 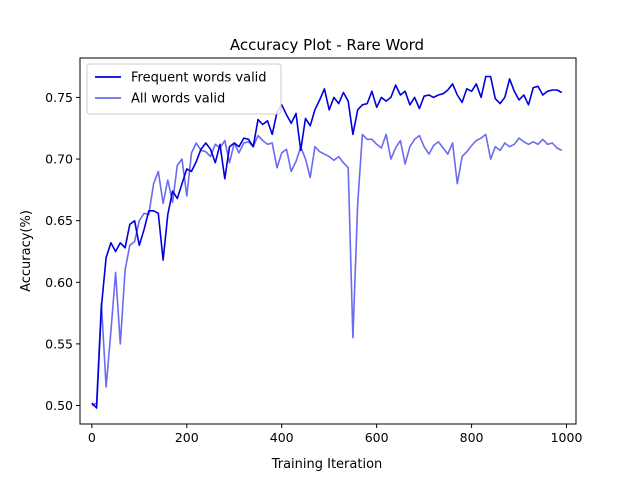 I want to click on legend-box, so click(x=184, y=89).